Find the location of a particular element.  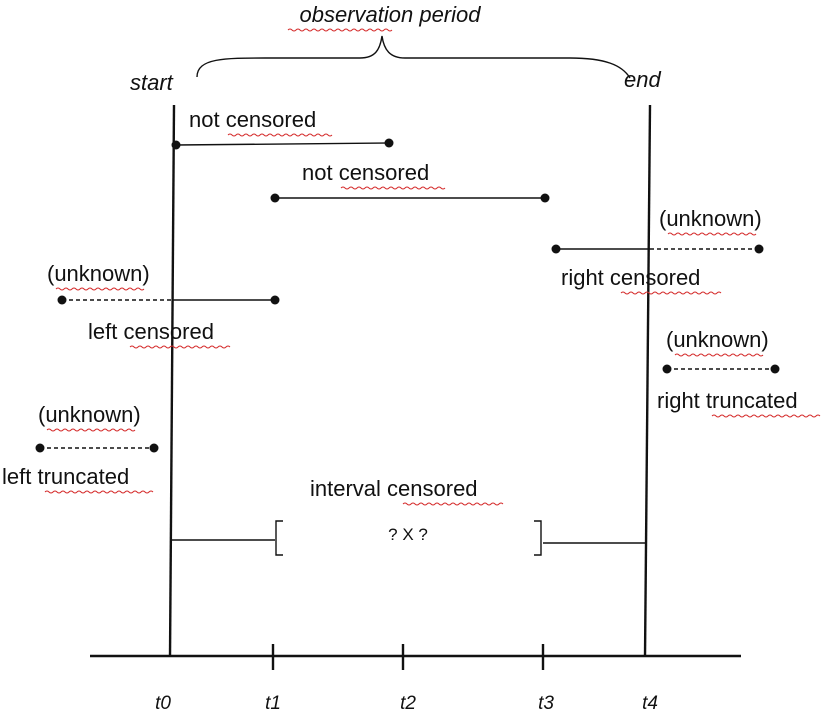

row-label-interval-censored: interval censored is located at coordinates (394, 488).